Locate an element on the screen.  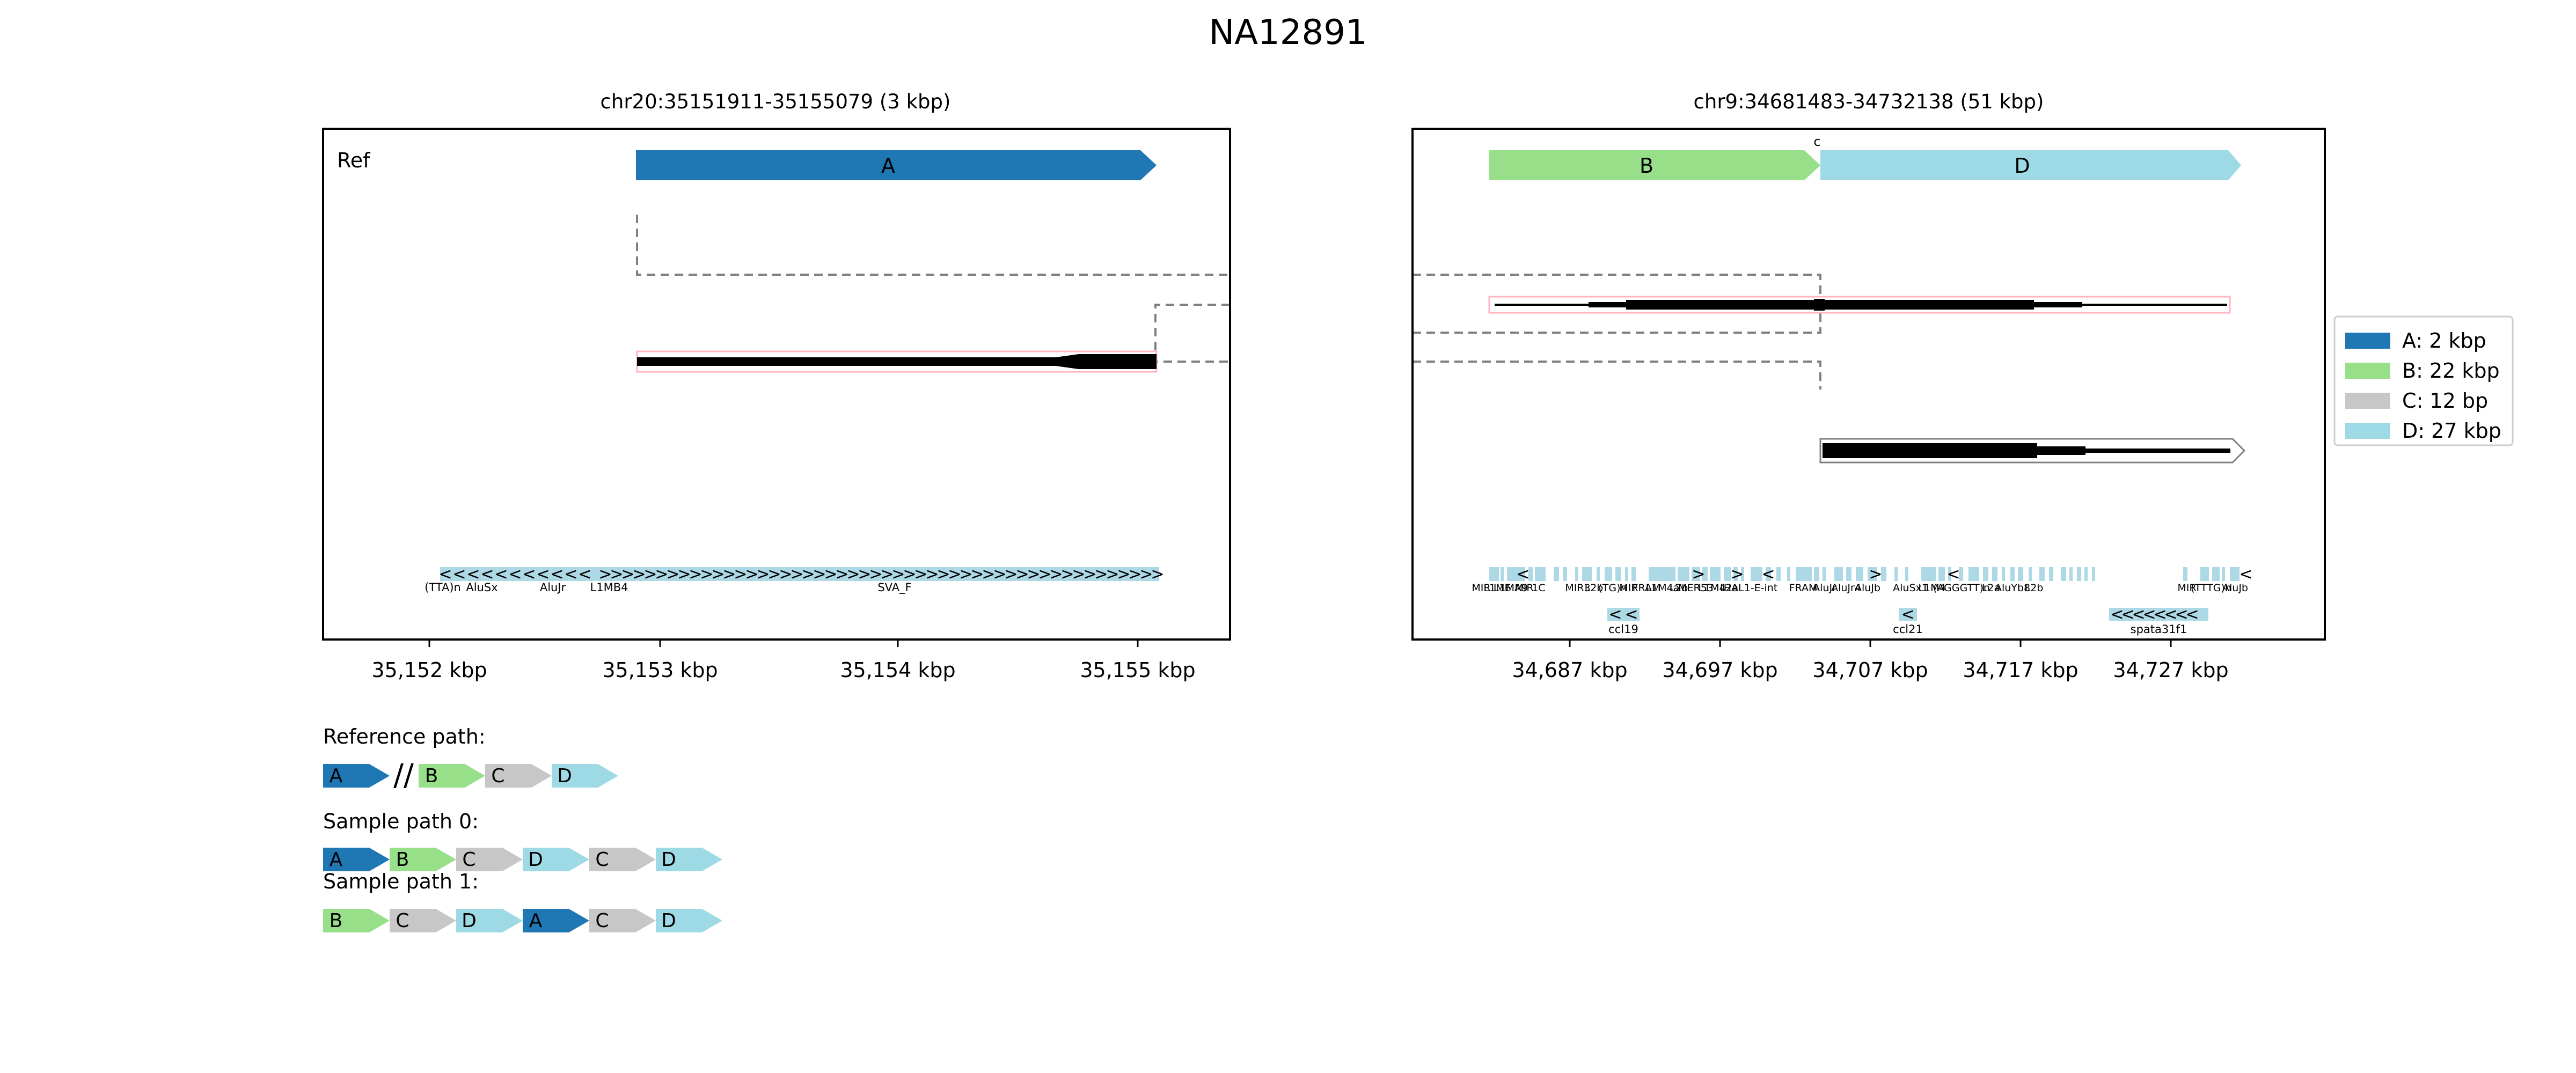
x-tick-label: 34,727 kbp is located at coordinates (2170, 670).